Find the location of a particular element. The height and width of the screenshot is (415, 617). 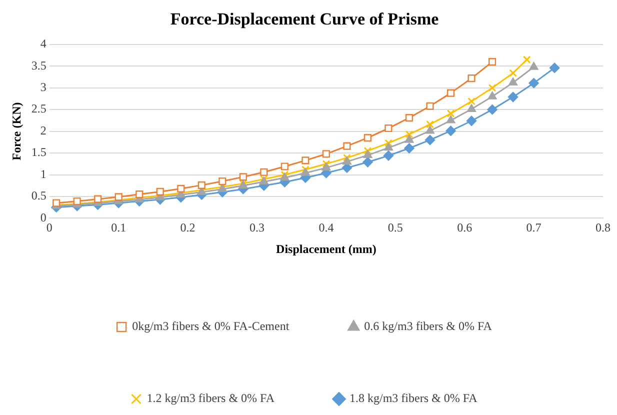

legend-label: 0.6 kg/m3 fibers & 0% FA is located at coordinates (428, 326).